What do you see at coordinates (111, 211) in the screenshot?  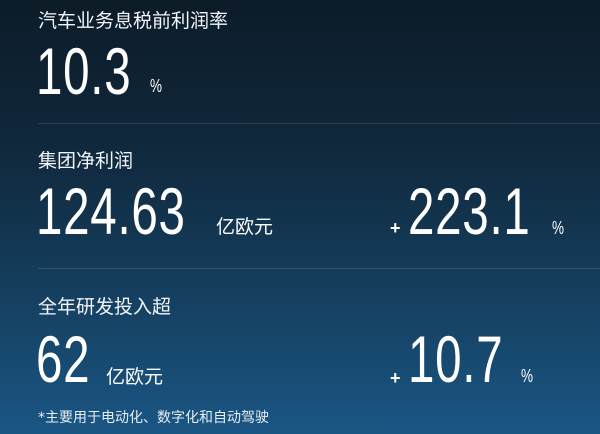 I see `metric-value: 124.63` at bounding box center [111, 211].